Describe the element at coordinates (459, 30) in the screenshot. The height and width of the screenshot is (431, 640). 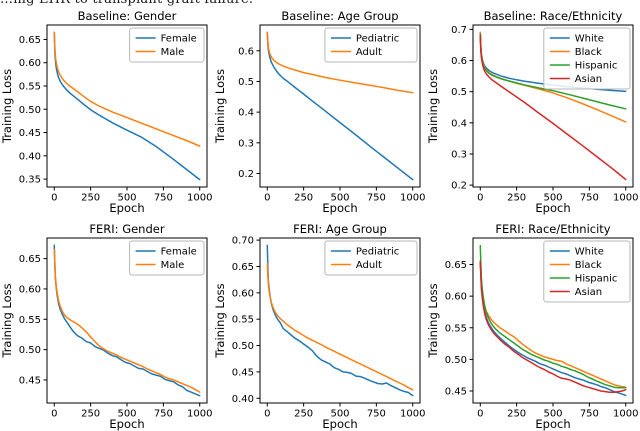
I see `y-tick-label: 0.7` at that location.